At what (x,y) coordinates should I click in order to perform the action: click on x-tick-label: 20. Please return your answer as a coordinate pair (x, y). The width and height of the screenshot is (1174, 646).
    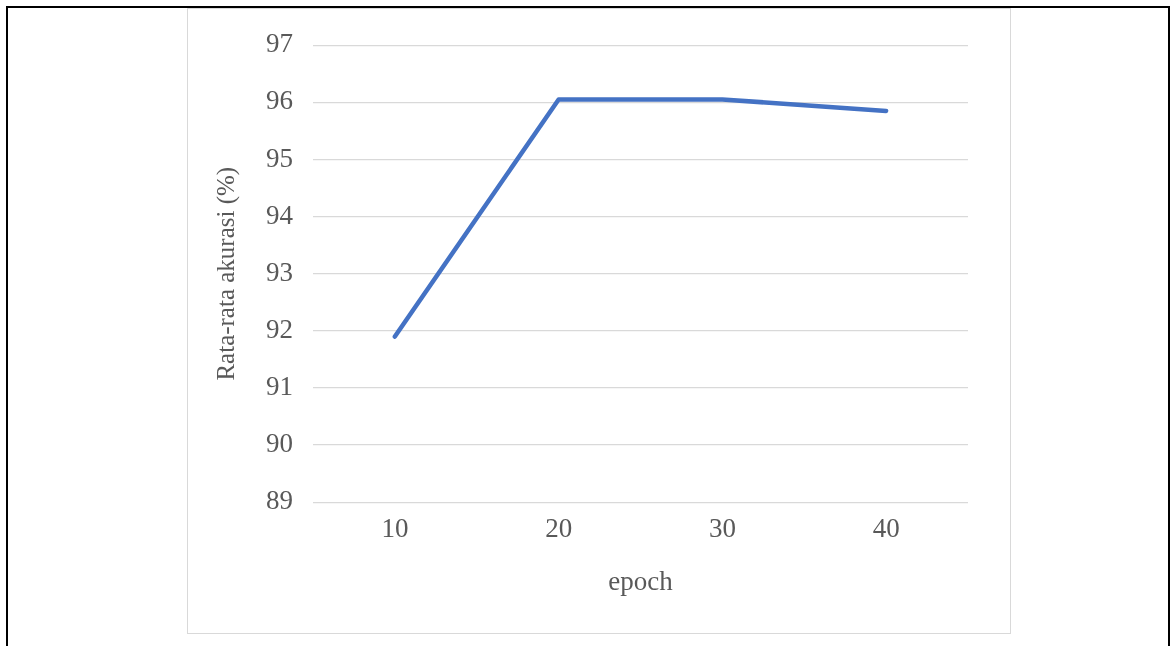
    Looking at the image, I should click on (559, 528).